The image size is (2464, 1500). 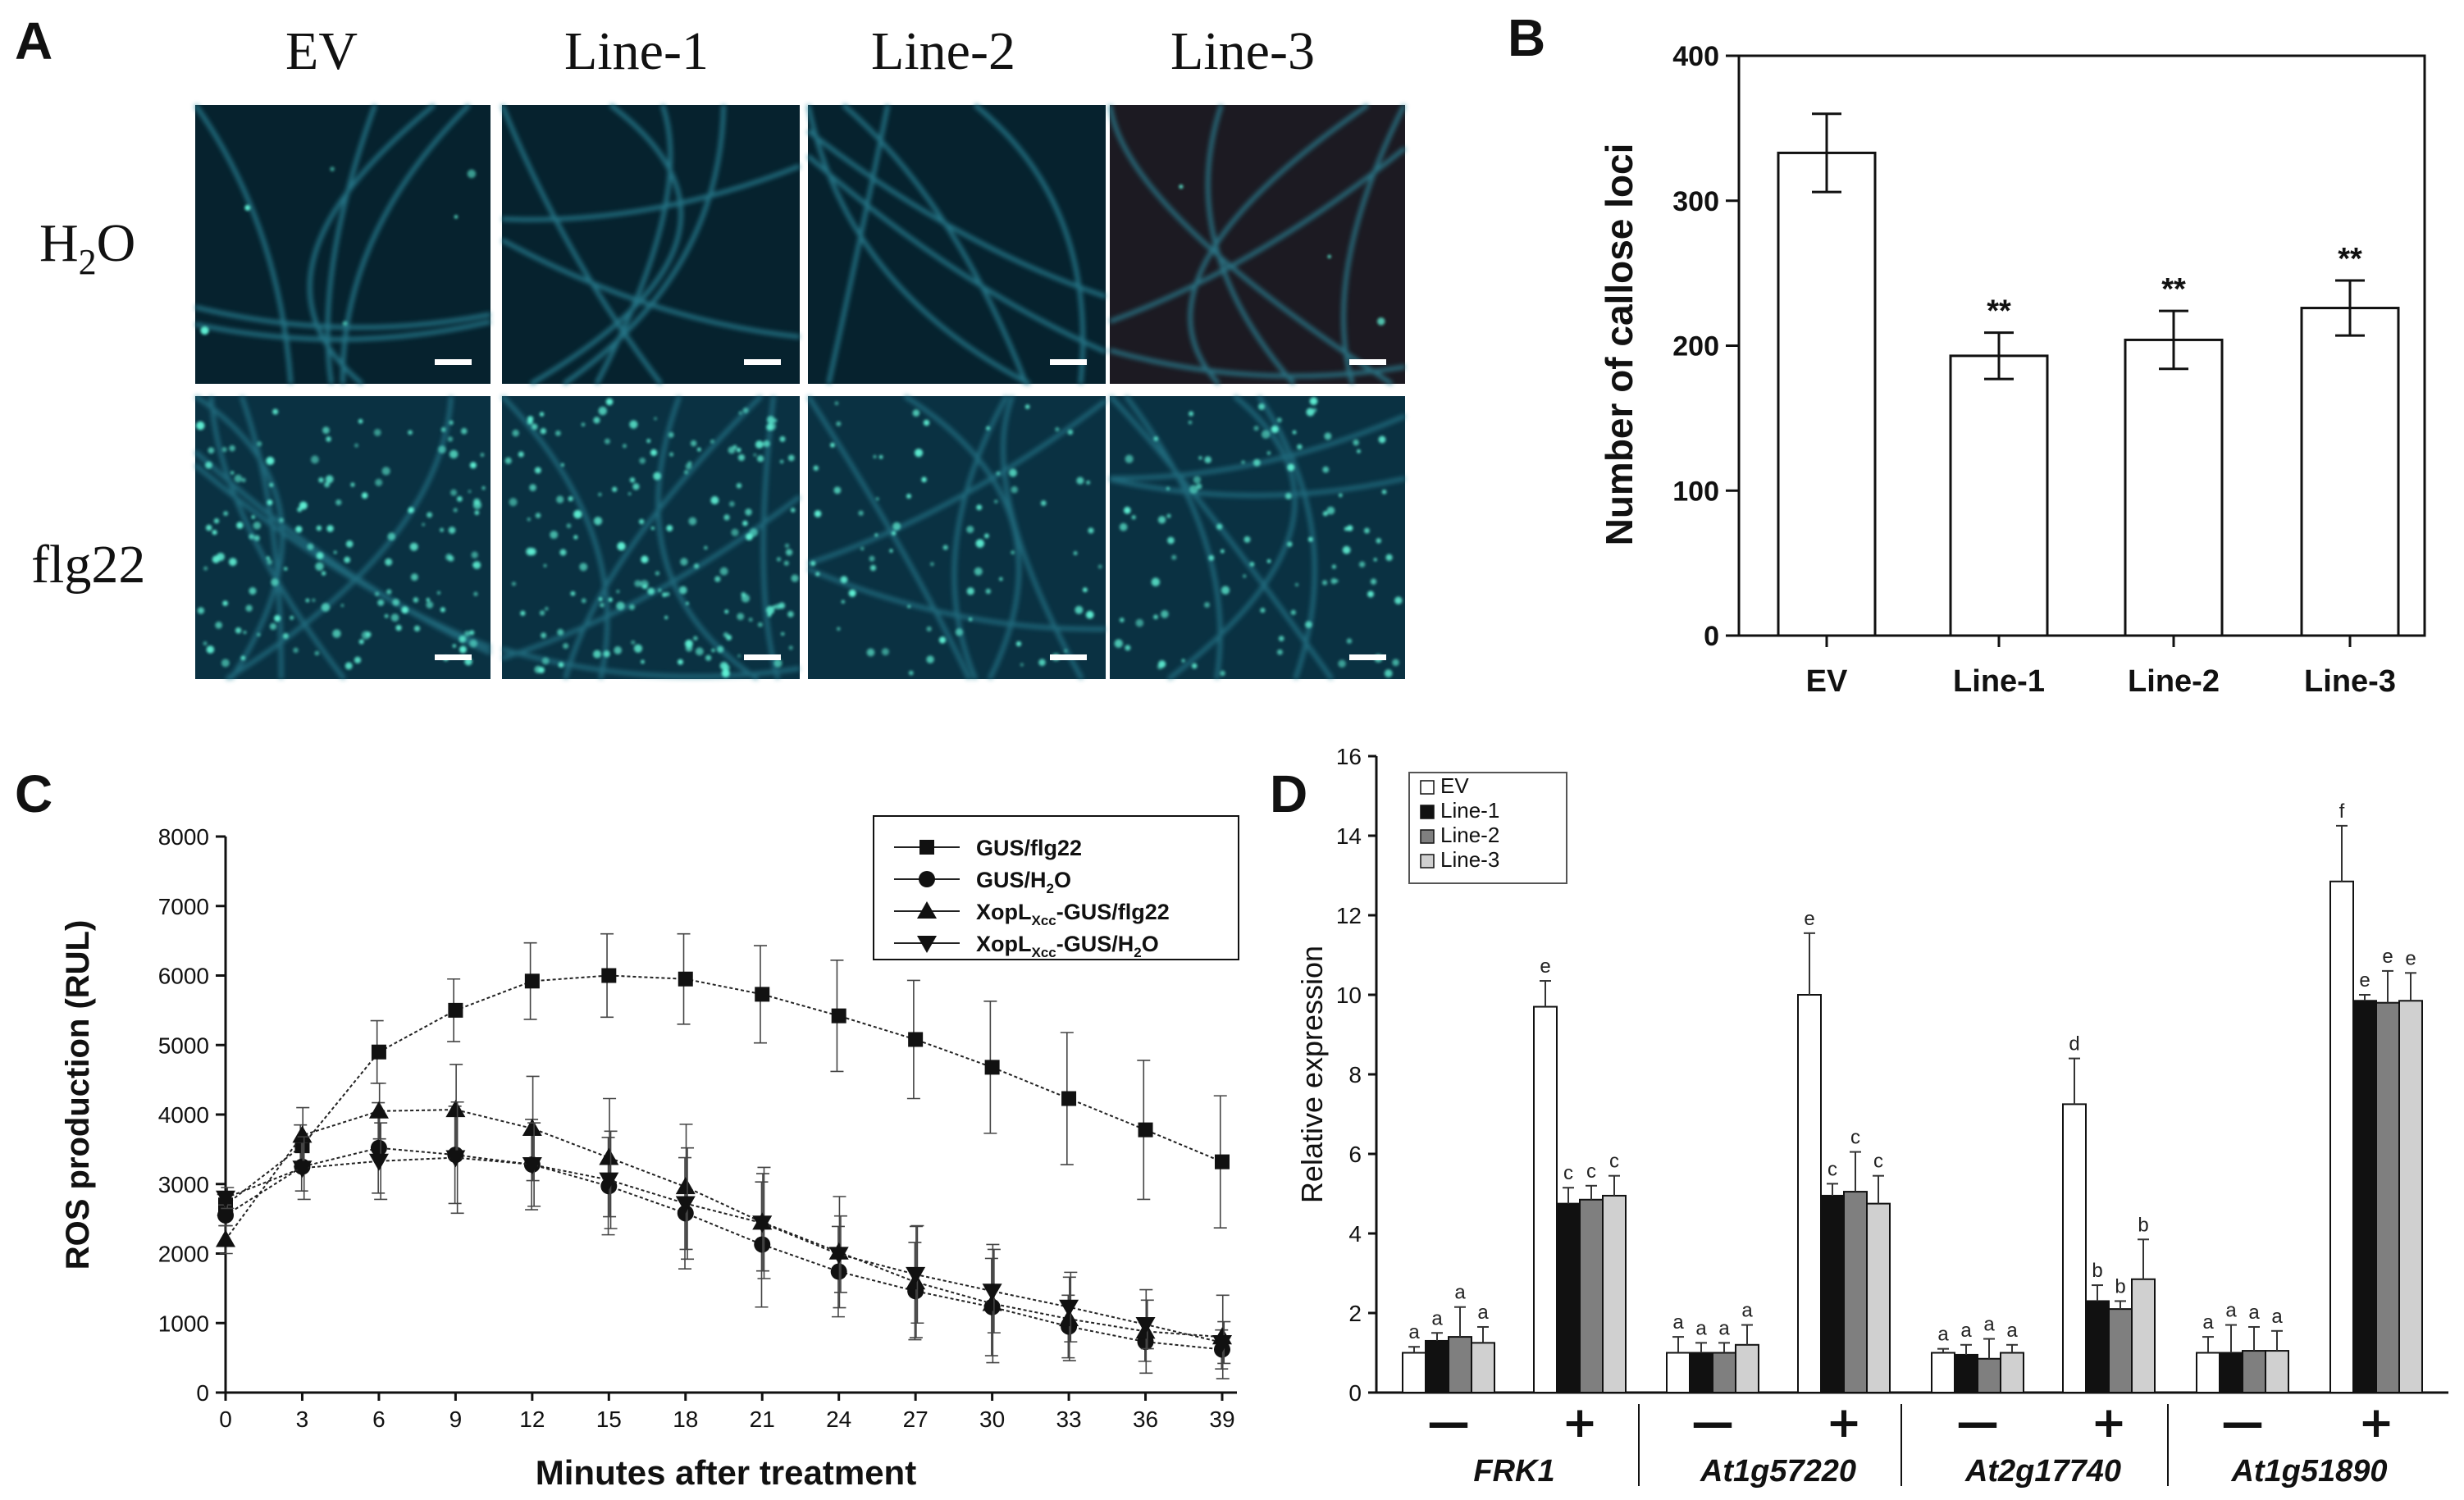 What do you see at coordinates (1067, 946) in the screenshot?
I see `panel-c-legend-label: XopLXcc-GUS/H2O` at bounding box center [1067, 946].